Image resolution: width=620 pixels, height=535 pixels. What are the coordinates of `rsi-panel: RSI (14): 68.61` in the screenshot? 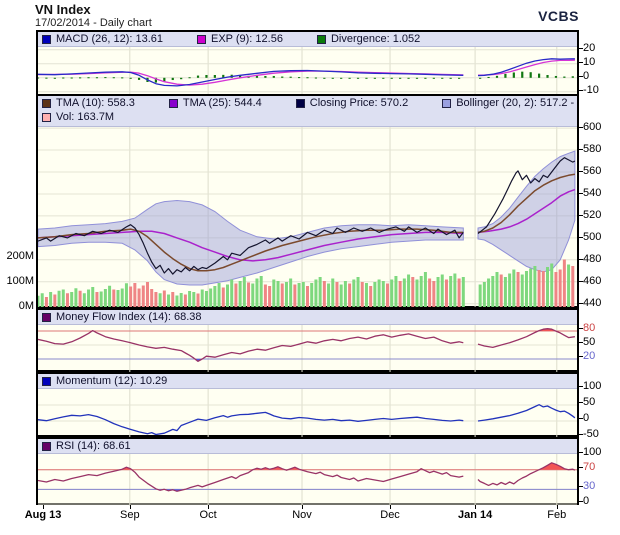 It's located at (307, 471).